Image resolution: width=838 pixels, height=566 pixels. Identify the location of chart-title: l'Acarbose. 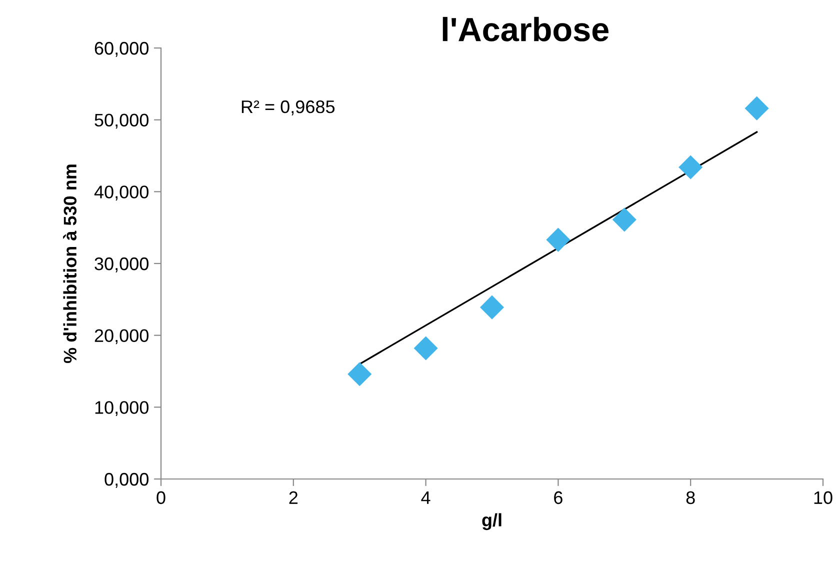
(525, 29).